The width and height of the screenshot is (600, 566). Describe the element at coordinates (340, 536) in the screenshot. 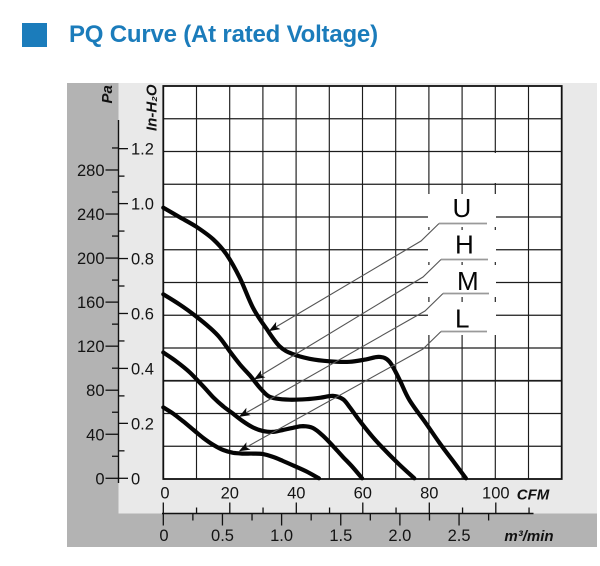

I see `m3min-tick-label: 1.5` at that location.